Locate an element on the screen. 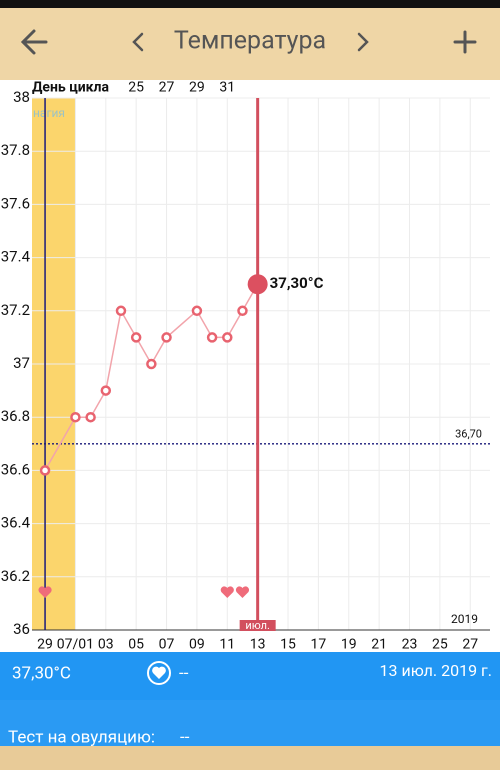 The image size is (500, 770). x-tick-label: 25 is located at coordinates (440, 645).